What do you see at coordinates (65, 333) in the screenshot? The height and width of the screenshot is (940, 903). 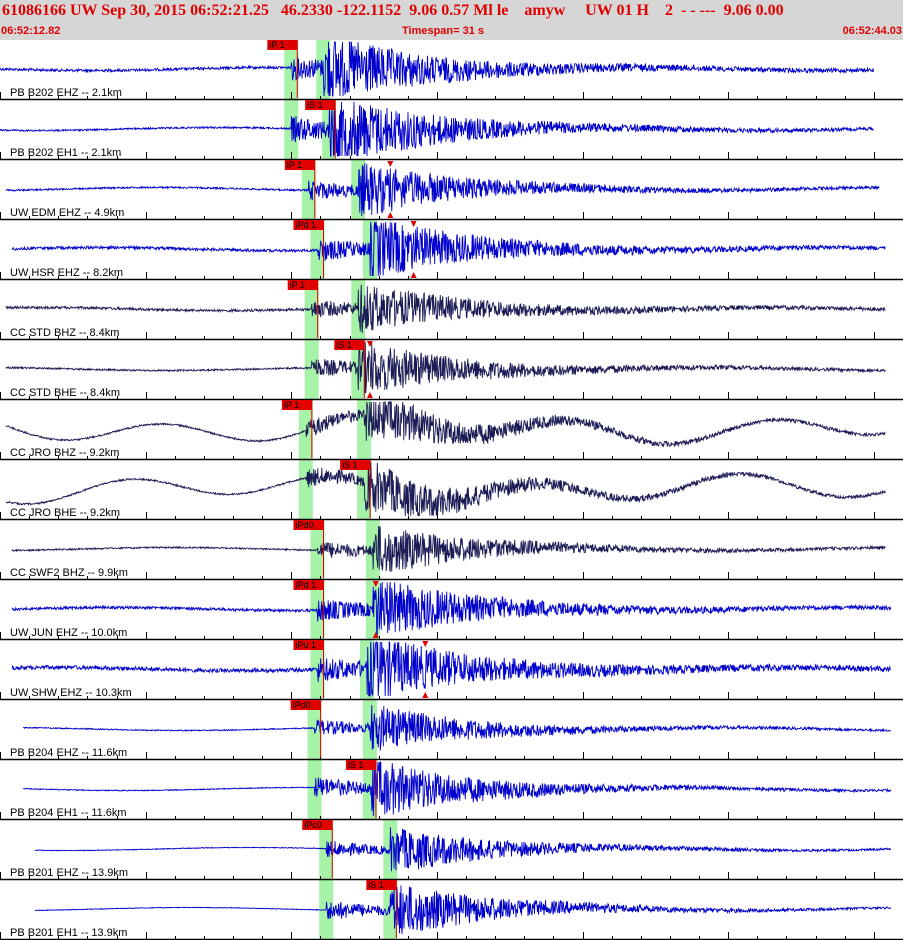 I see `trace-label: CC STD BHZ -- 8.4km` at bounding box center [65, 333].